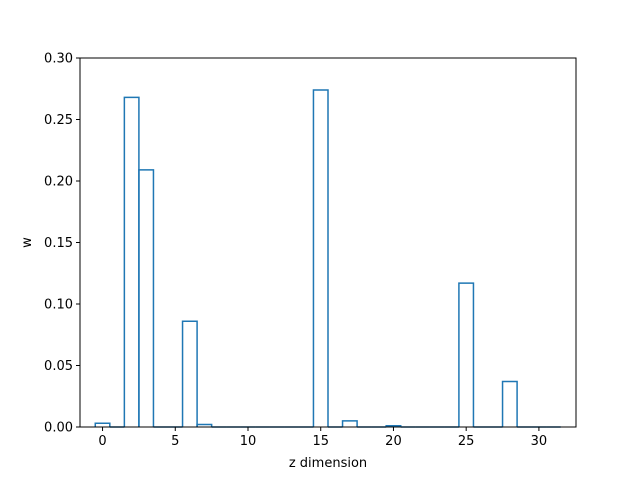 The width and height of the screenshot is (640, 480). What do you see at coordinates (58, 366) in the screenshot?
I see `y-tick-label: 0.05` at bounding box center [58, 366].